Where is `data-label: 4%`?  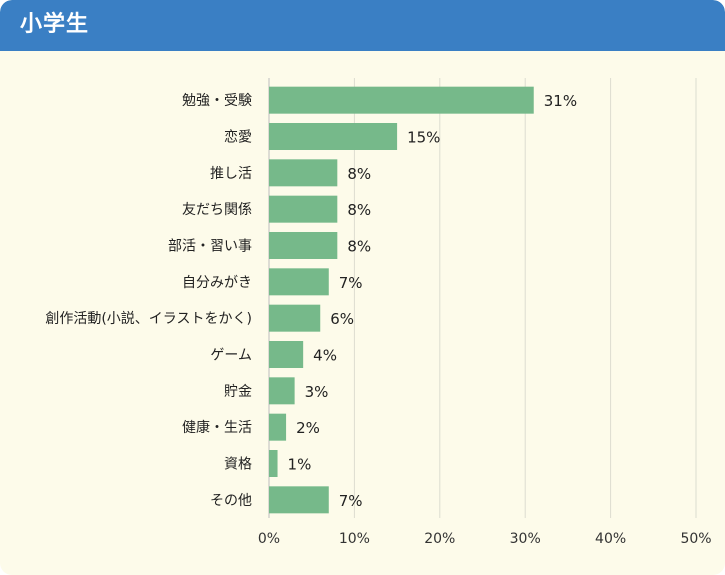 data-label: 4% is located at coordinates (325, 356).